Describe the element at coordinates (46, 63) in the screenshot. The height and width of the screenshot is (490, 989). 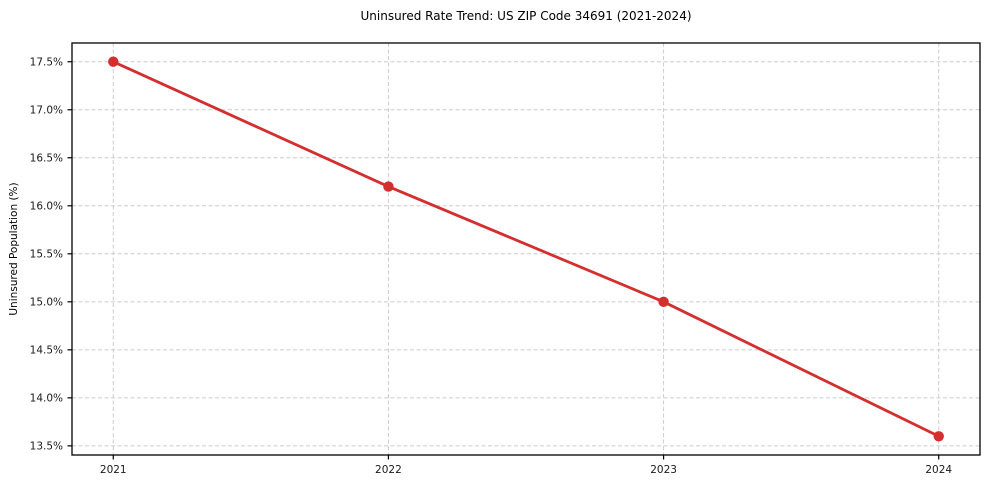
I see `y-tick-label: 17.5%` at that location.